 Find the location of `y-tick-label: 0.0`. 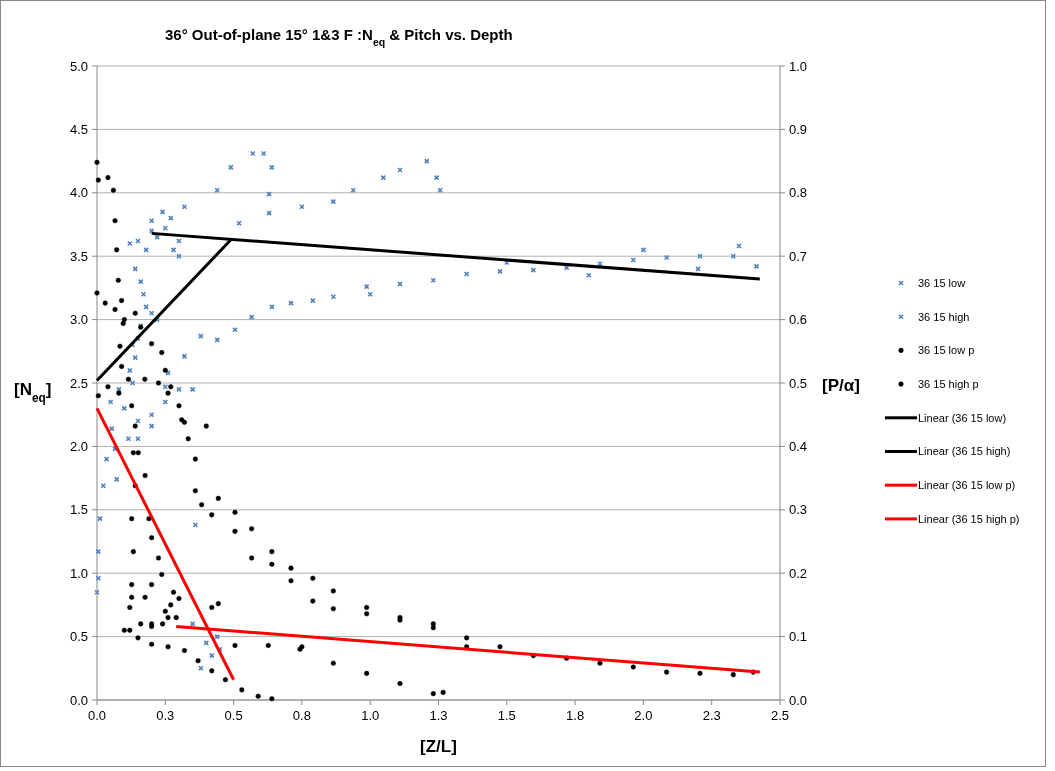

y-tick-label: 0.0 is located at coordinates (78, 700).